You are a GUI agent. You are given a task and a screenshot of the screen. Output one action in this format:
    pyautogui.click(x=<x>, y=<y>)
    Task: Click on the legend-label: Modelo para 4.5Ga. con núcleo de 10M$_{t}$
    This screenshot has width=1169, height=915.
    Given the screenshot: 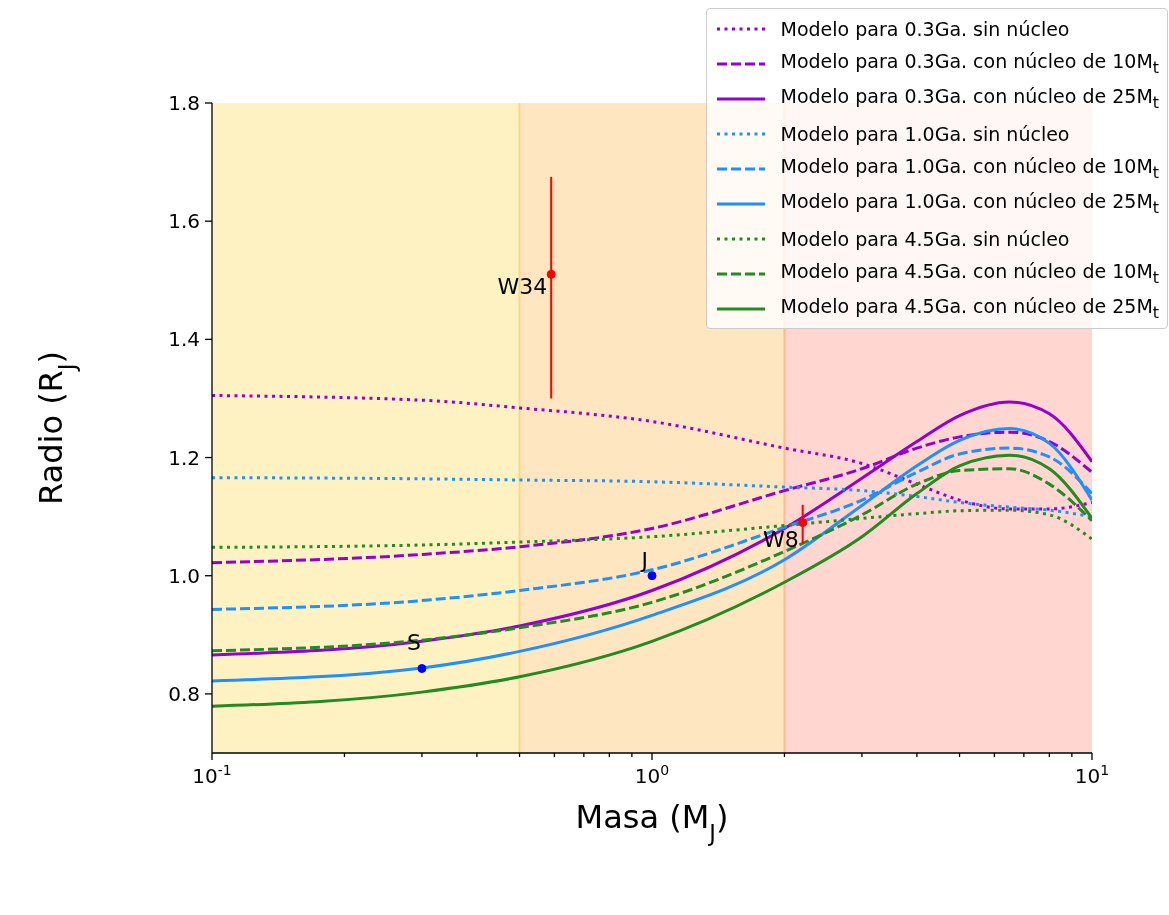 What is the action you would take?
    pyautogui.click(x=969, y=273)
    